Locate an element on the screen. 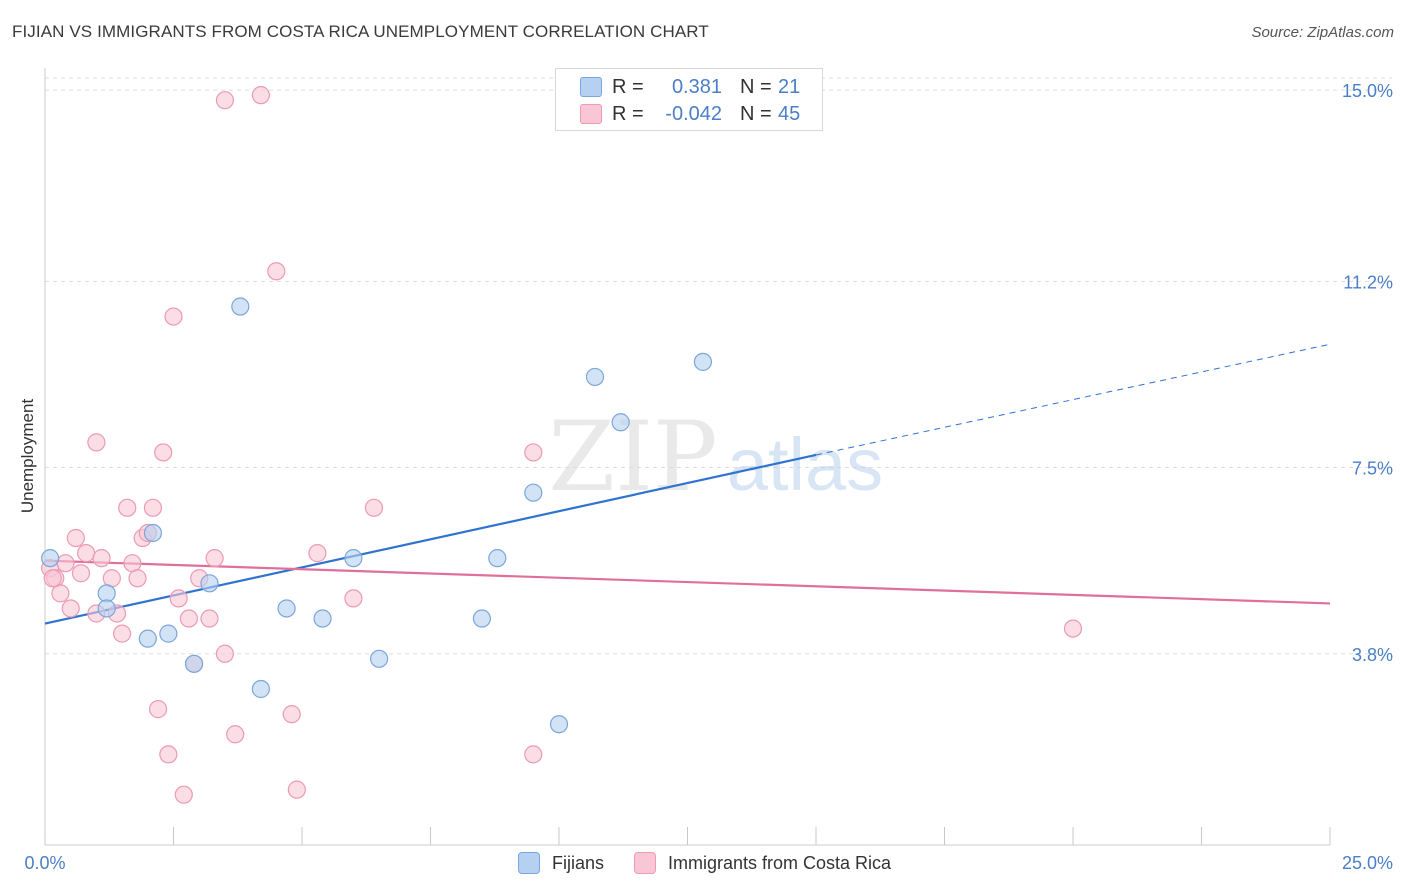 This screenshot has width=1406, height=892. trend-line-costa-rica is located at coordinates (687, 582).